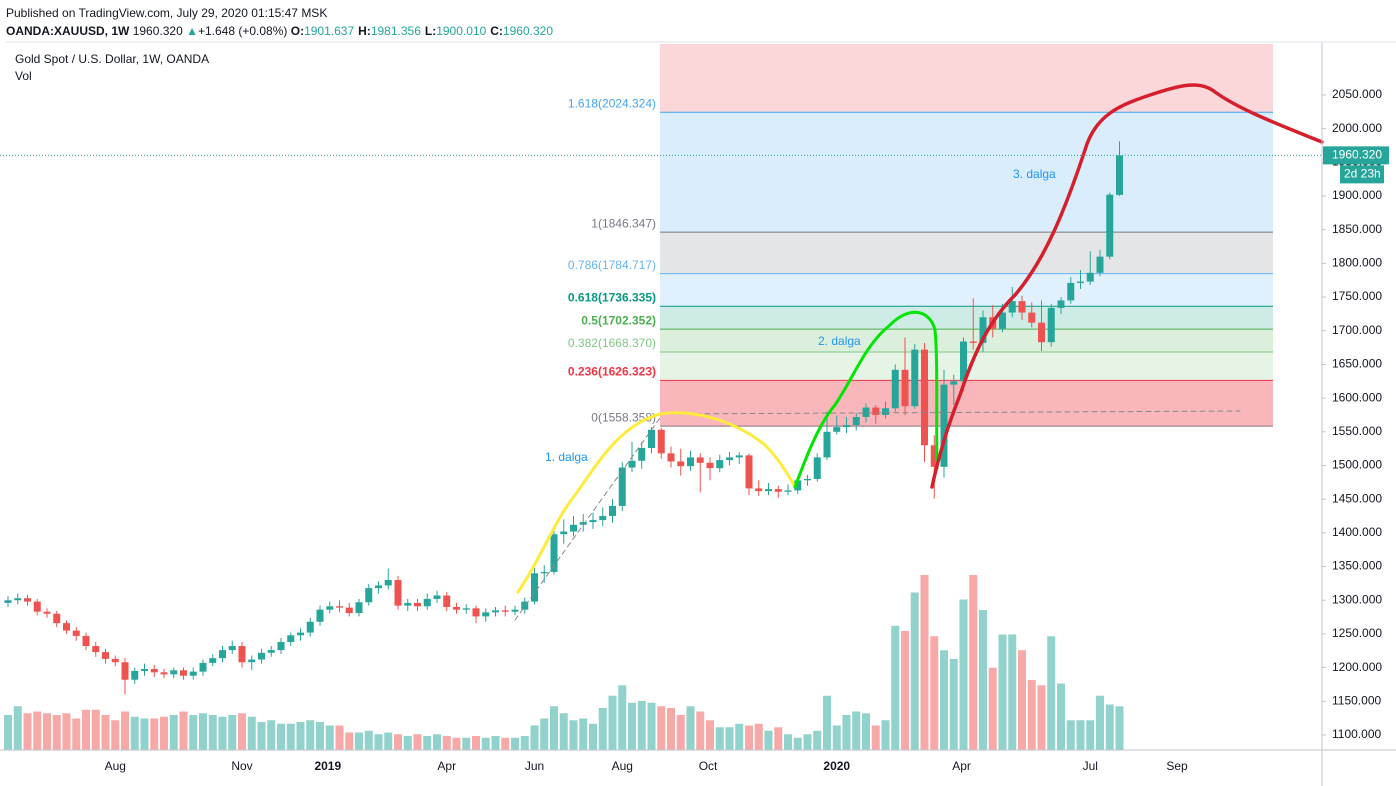 Image resolution: width=1396 pixels, height=786 pixels. Describe the element at coordinates (68, 31) in the screenshot. I see `symbol: OANDA:XAUUSD, 1W` at that location.